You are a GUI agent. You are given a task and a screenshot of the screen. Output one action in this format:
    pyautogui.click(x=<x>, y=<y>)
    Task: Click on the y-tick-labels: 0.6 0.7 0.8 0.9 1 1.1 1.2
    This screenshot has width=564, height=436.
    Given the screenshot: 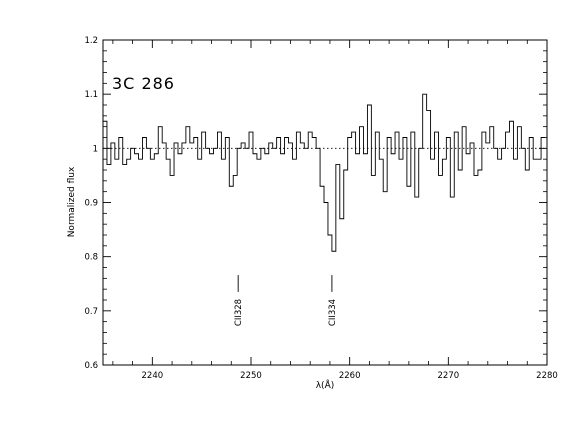 What is the action you would take?
    pyautogui.click(x=91, y=203)
    